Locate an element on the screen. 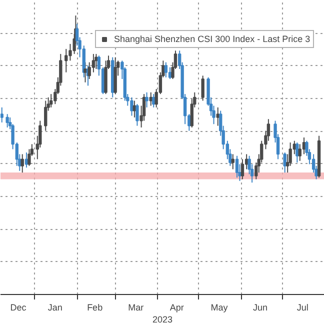 The height and width of the screenshot is (325, 324). x-tick-label: Jul is located at coordinates (302, 307).